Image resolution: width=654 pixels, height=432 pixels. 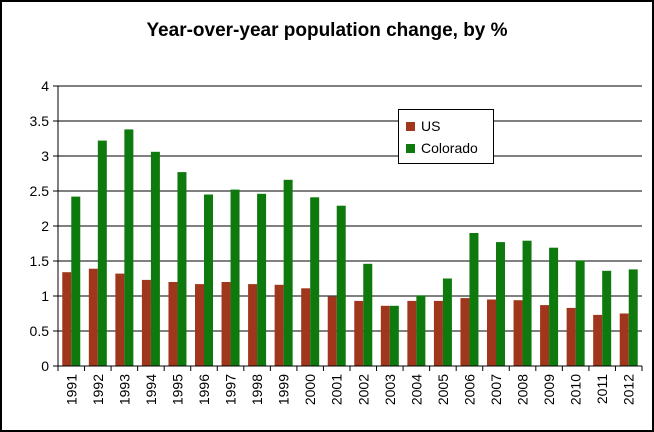 I want to click on y-tick-label: 3, so click(x=45, y=156).